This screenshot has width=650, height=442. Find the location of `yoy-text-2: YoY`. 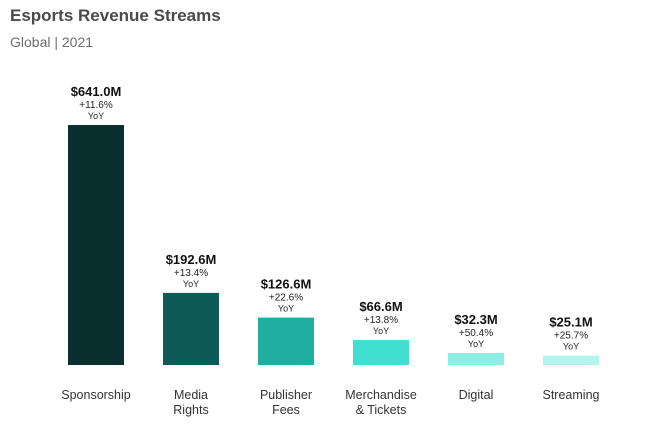

yoy-text-2: YoY is located at coordinates (286, 309).